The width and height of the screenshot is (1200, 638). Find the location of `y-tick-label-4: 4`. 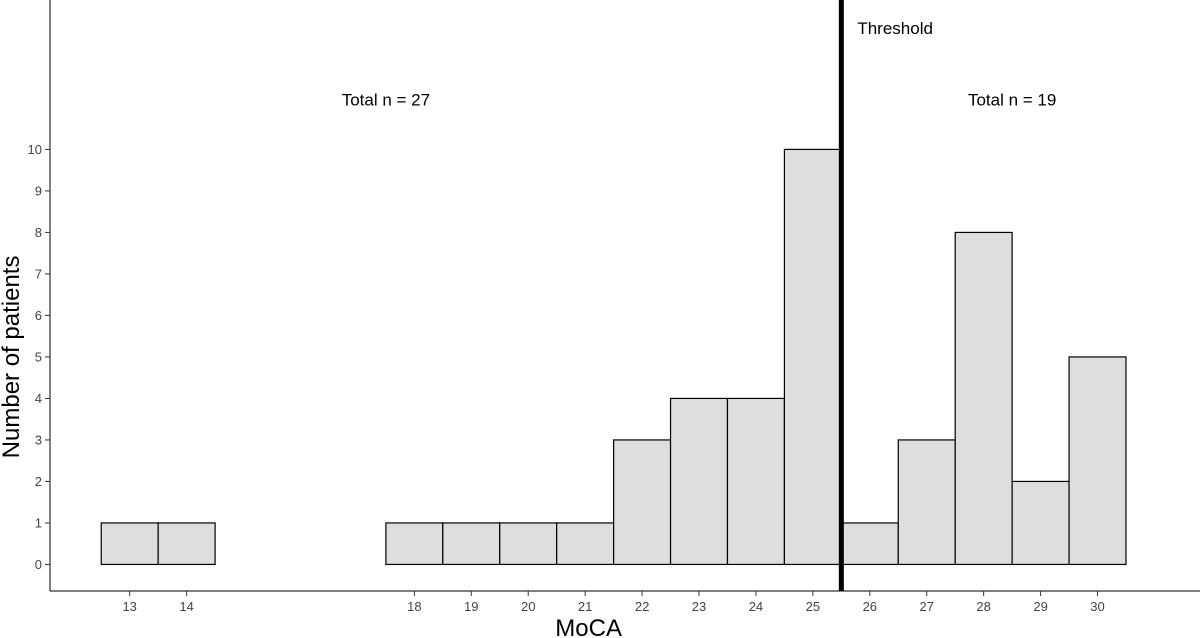

y-tick-label-4: 4 is located at coordinates (38, 398).